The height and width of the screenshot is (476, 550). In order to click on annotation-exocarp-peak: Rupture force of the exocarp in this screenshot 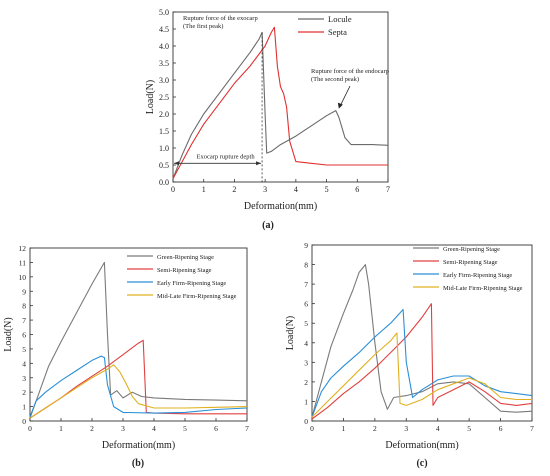, I will do `click(220, 18)`.